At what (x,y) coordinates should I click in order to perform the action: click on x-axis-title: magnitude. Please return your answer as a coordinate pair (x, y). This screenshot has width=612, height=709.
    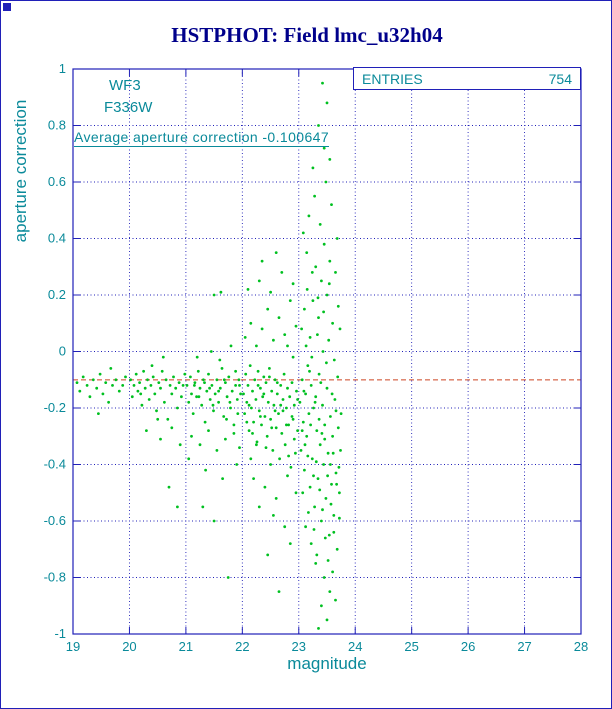
    Looking at the image, I should click on (327, 663).